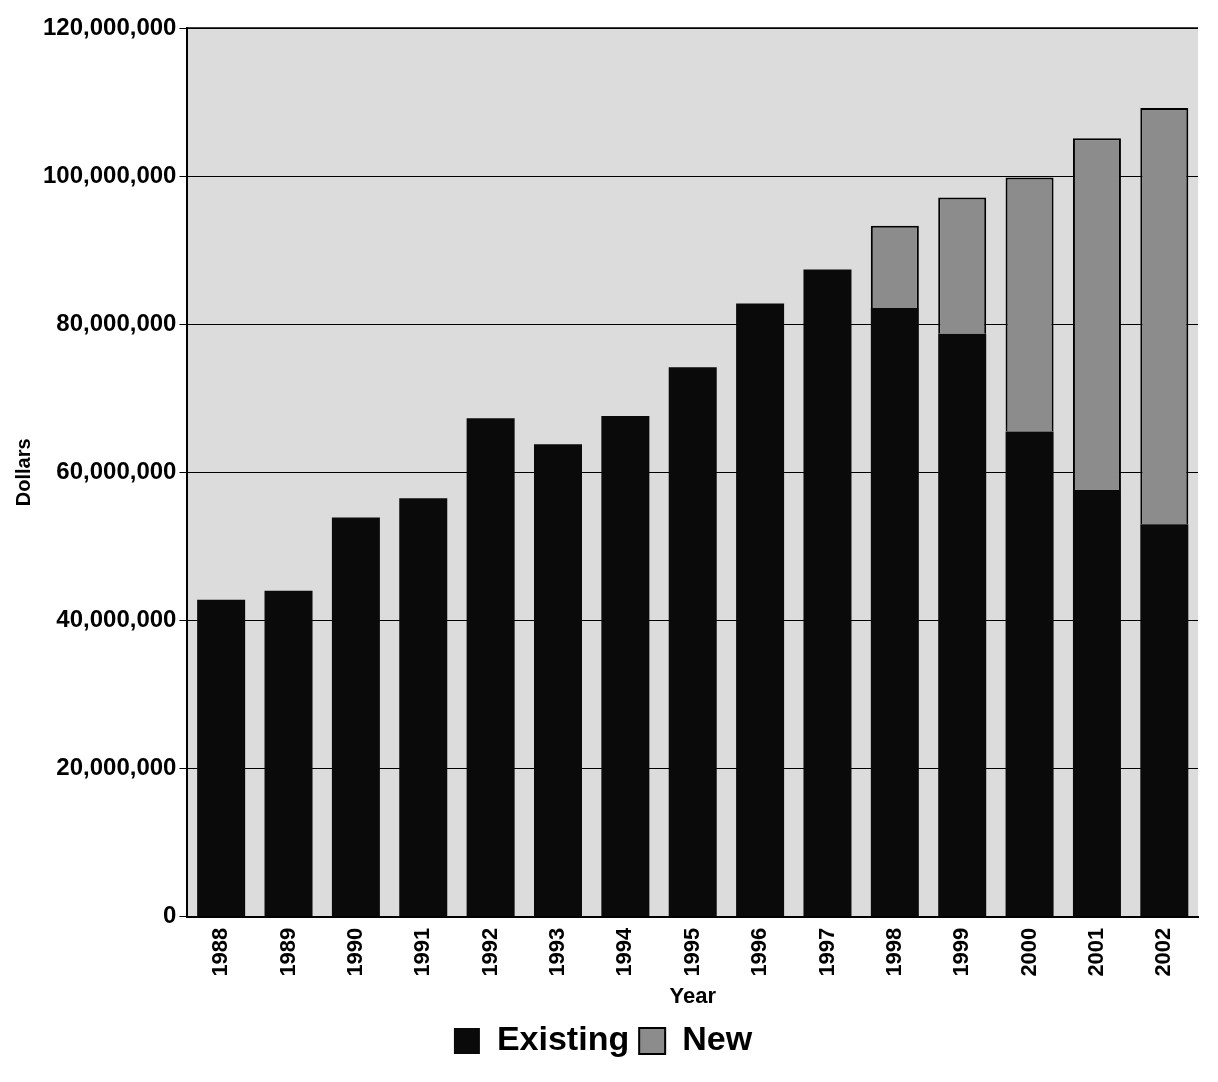 The height and width of the screenshot is (1082, 1218). Describe the element at coordinates (557, 952) in the screenshot. I see `x-tick-label: 1993` at that location.